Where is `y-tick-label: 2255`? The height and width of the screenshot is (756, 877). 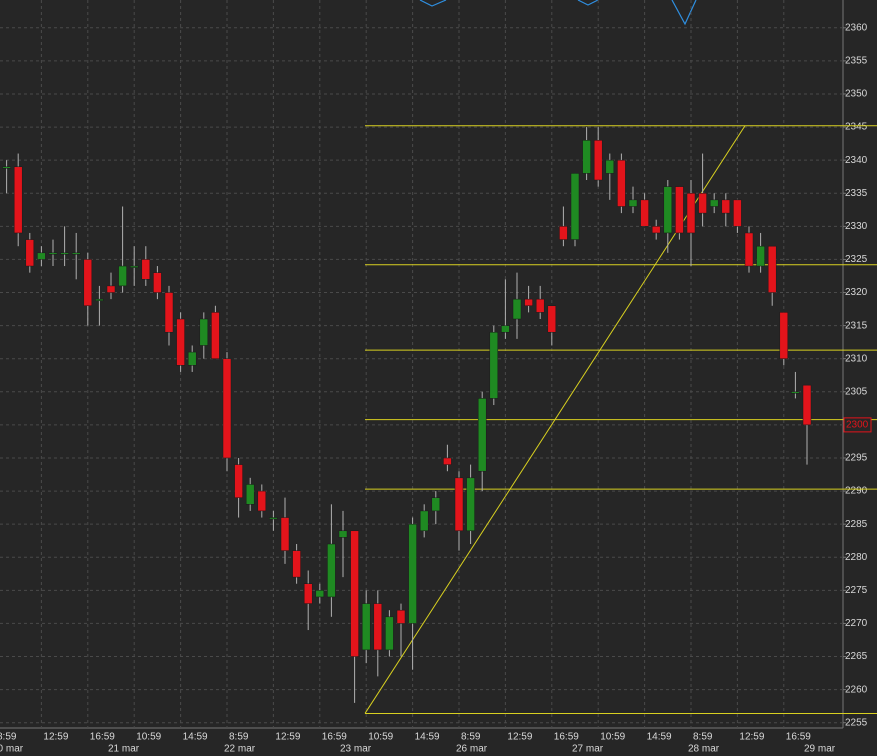 y-tick-label: 2255 is located at coordinates (856, 722).